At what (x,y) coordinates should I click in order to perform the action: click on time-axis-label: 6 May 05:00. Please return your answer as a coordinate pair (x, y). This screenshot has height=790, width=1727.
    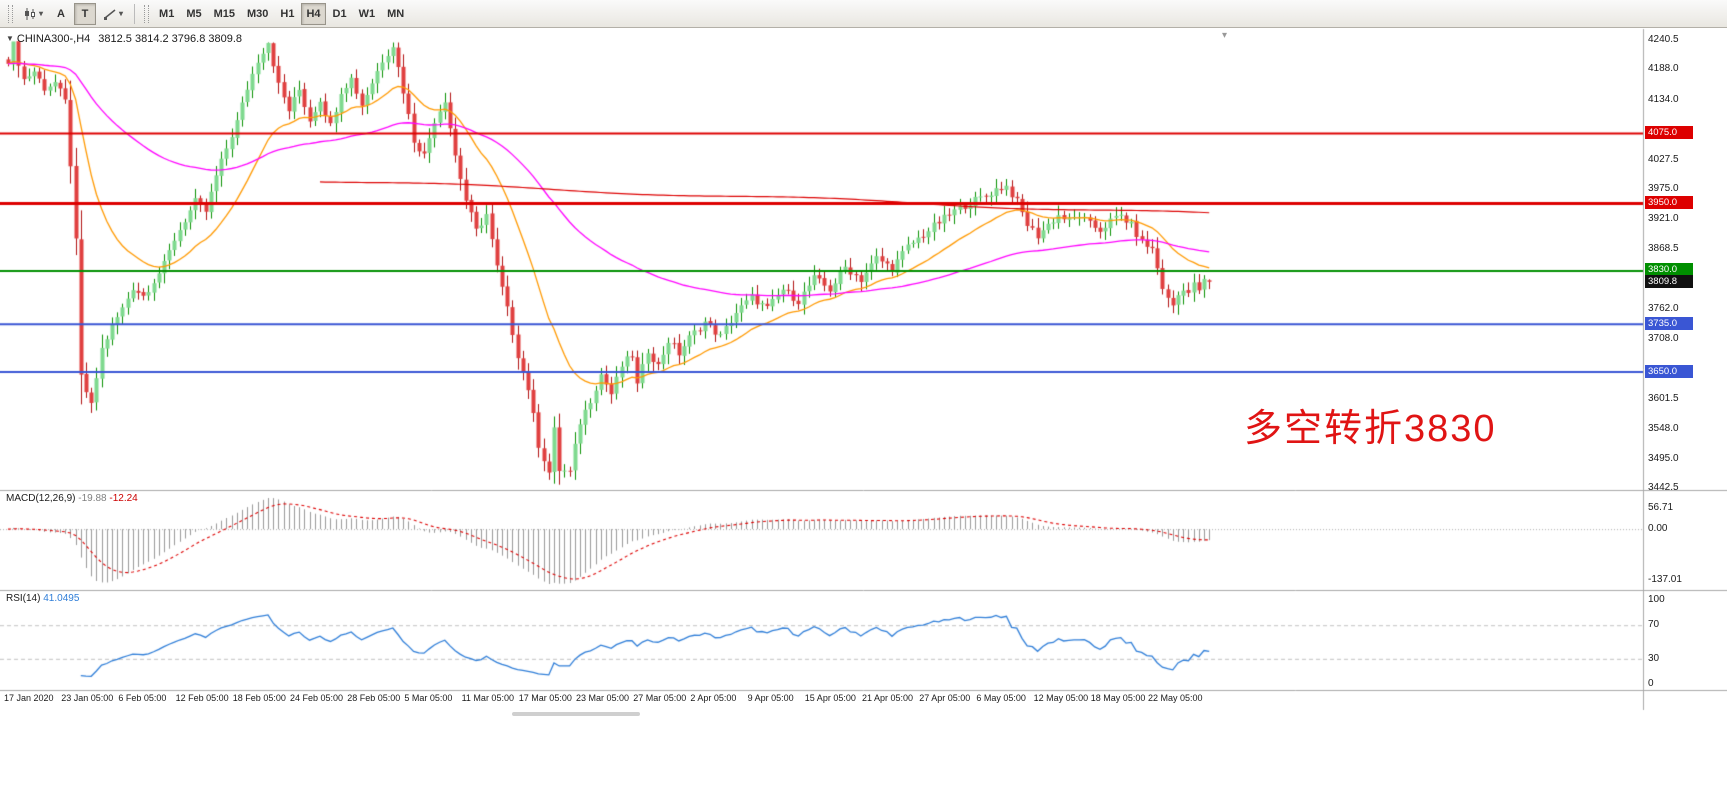
    Looking at the image, I should click on (1001, 698).